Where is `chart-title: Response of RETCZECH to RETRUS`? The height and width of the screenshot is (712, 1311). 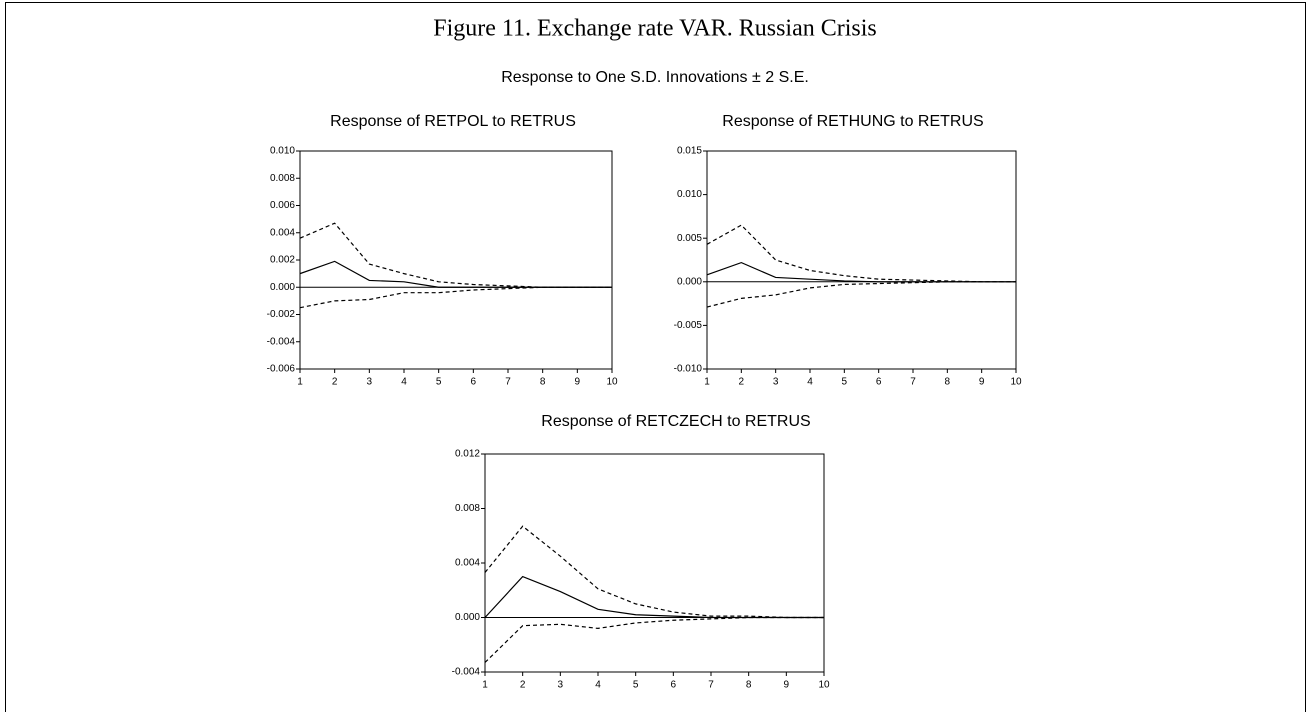
chart-title: Response of RETCZECH to RETRUS is located at coordinates (675, 421).